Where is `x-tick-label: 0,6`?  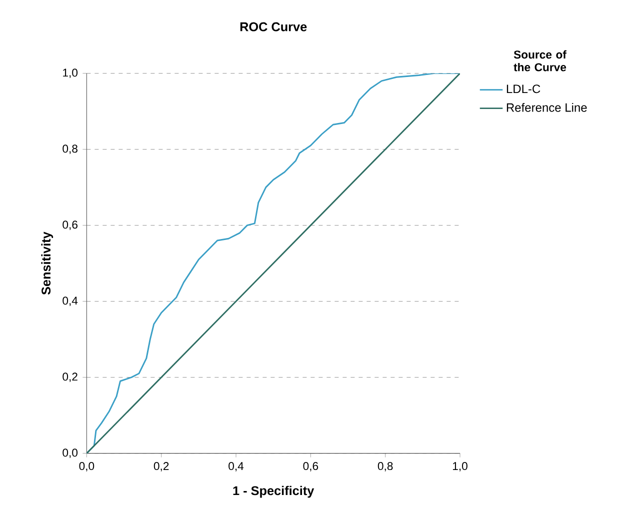
x-tick-label: 0,6 is located at coordinates (310, 467).